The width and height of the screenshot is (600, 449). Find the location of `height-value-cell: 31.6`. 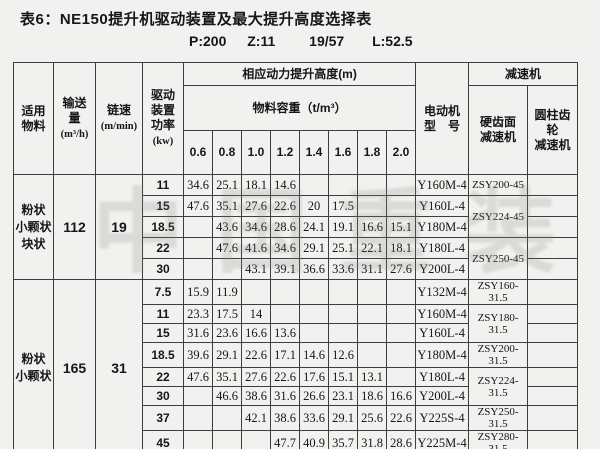

height-value-cell: 31.6 is located at coordinates (198, 333).